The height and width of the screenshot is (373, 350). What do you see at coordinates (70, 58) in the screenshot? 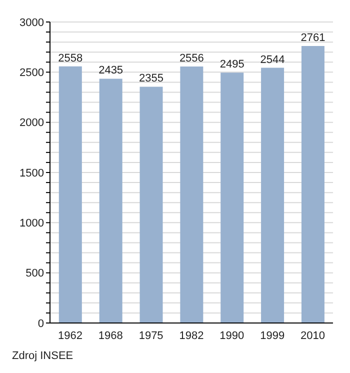
I see `data-label: 2558` at bounding box center [70, 58].